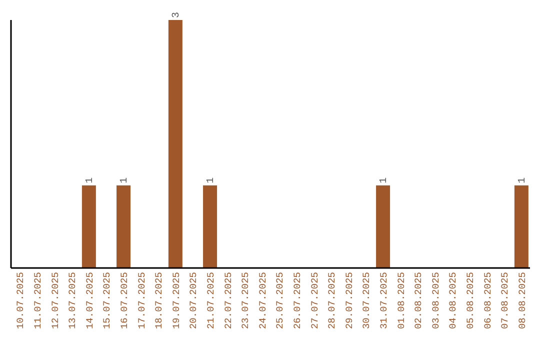 This screenshot has width=540, height=340. I want to click on x-tick-label: 13.07.2025, so click(72, 301).